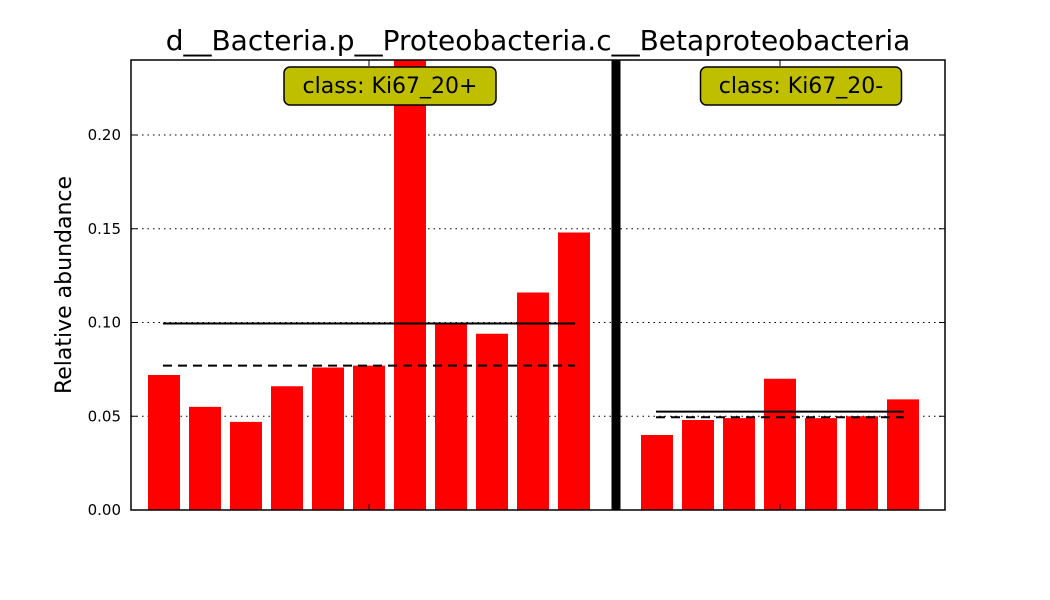 The image size is (1050, 600). I want to click on y-tick-label: 0.05, so click(104, 416).